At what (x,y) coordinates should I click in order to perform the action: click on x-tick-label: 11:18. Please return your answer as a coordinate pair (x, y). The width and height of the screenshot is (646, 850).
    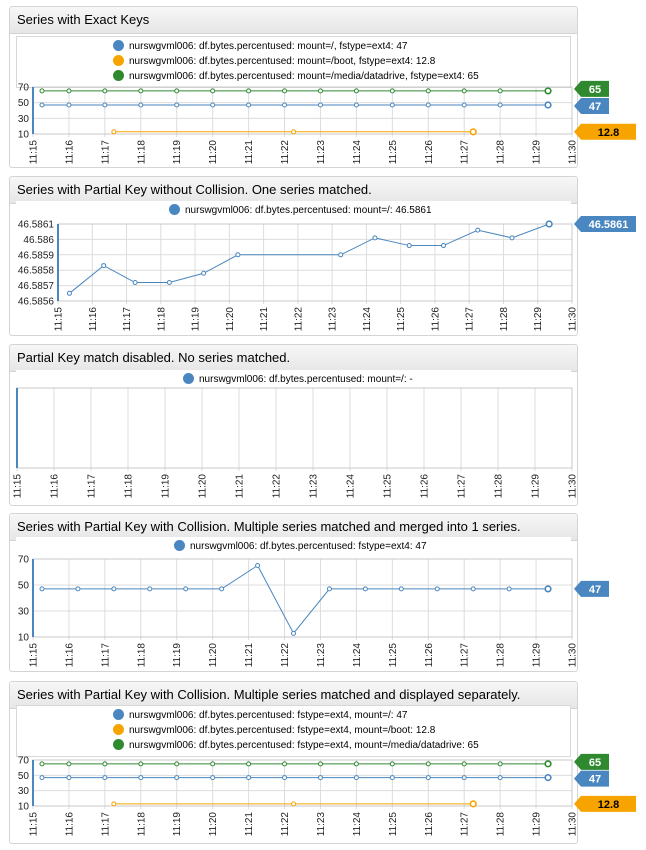
    Looking at the image, I should click on (141, 152).